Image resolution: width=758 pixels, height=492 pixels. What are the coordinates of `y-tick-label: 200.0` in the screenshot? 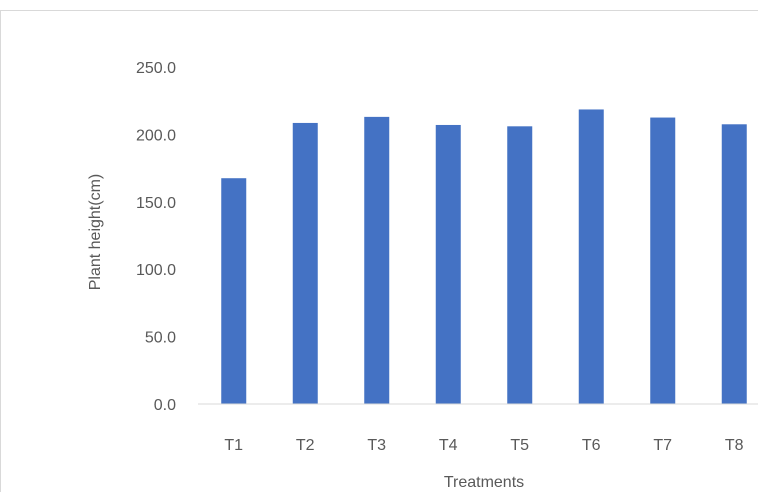 It's located at (156, 135).